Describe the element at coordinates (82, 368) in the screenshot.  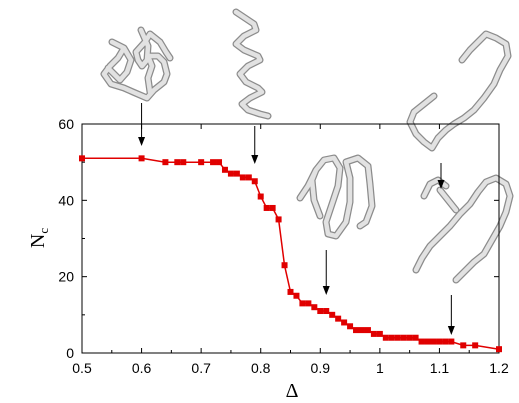
I see `x-tick-label: 0.5` at that location.